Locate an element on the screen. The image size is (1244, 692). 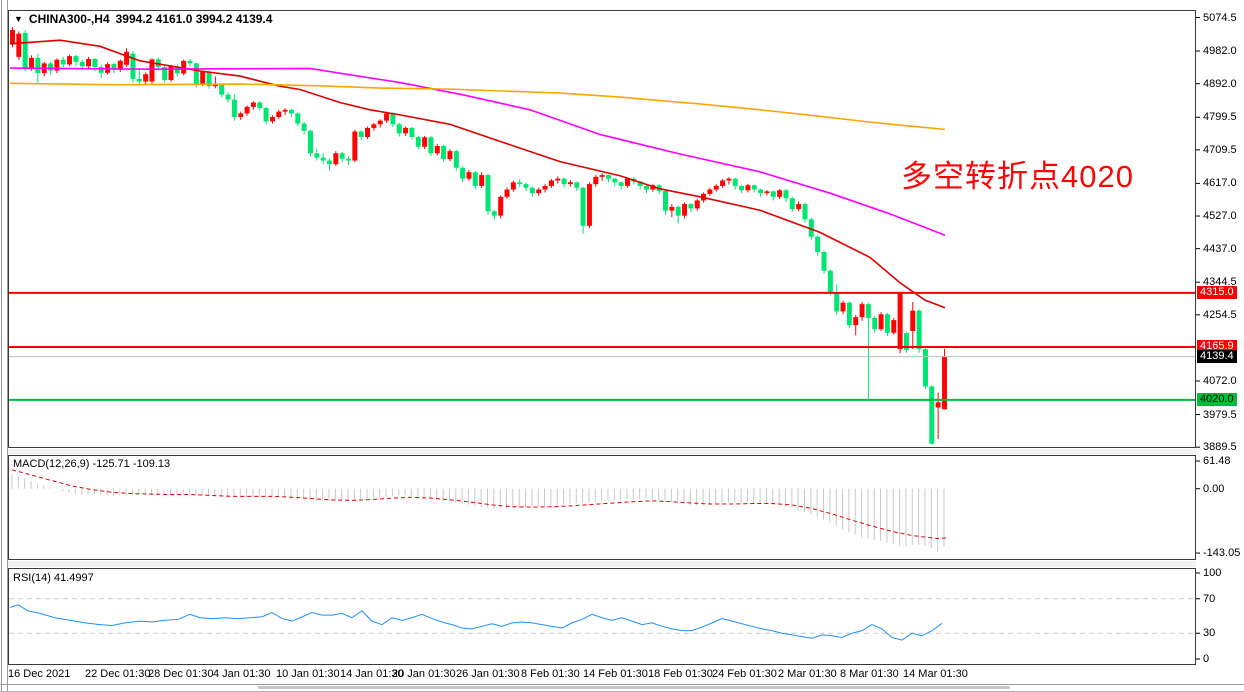
time-axis-label: 10 Jan 01:30 is located at coordinates (308, 674).